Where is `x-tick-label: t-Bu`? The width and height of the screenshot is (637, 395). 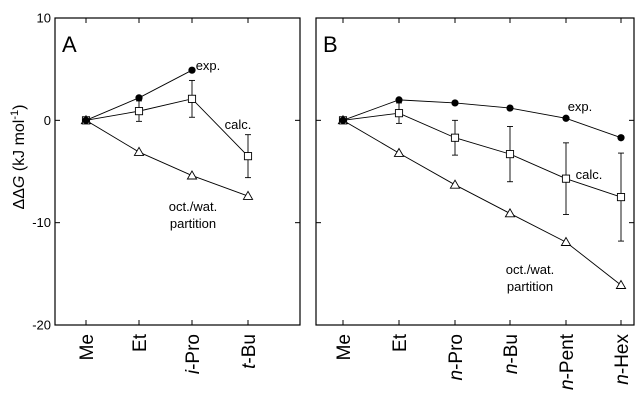
x-tick-label: t-Bu is located at coordinates (249, 351).